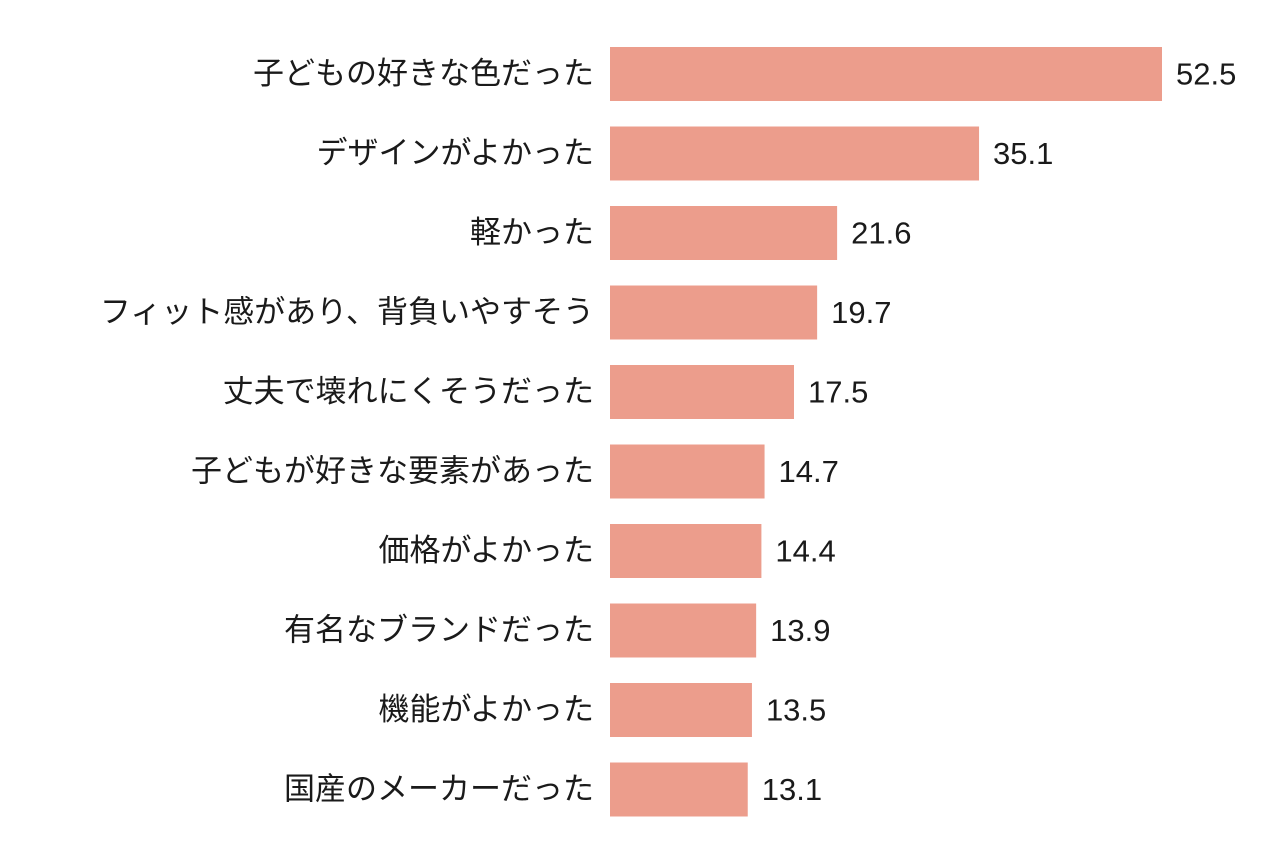  Describe the element at coordinates (805, 551) in the screenshot. I see `value-label: 14.4` at that location.